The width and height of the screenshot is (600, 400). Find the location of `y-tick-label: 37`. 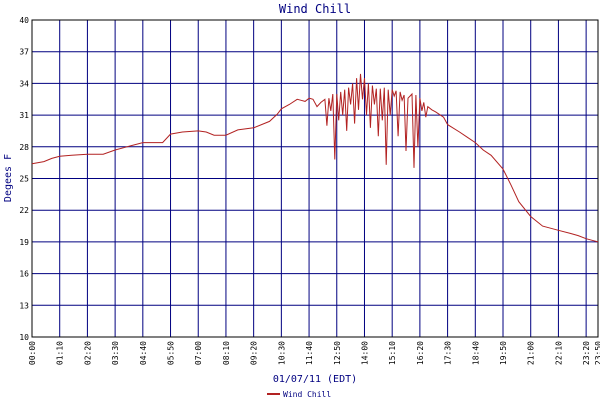

y-tick-label: 37 is located at coordinates (24, 52).